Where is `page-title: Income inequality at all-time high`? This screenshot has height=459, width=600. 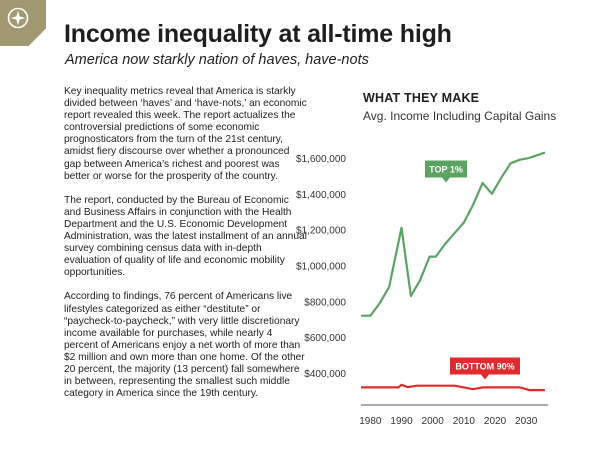
page-title: Income inequality at all-time high is located at coordinates (258, 34).